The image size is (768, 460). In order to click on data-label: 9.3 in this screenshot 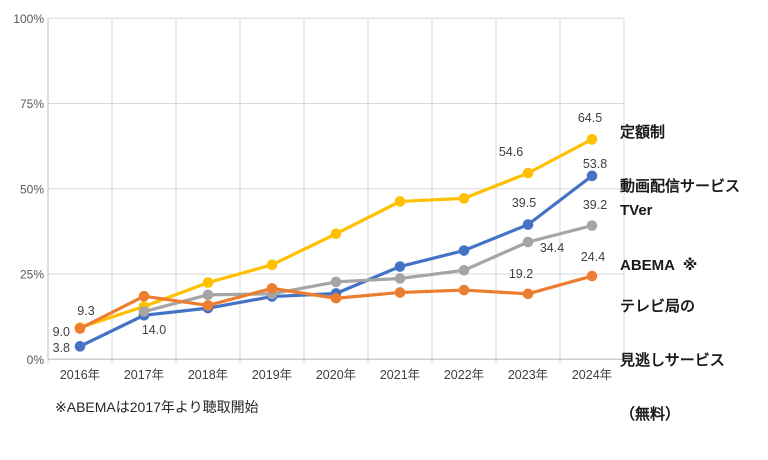, I will do `click(85, 311)`.